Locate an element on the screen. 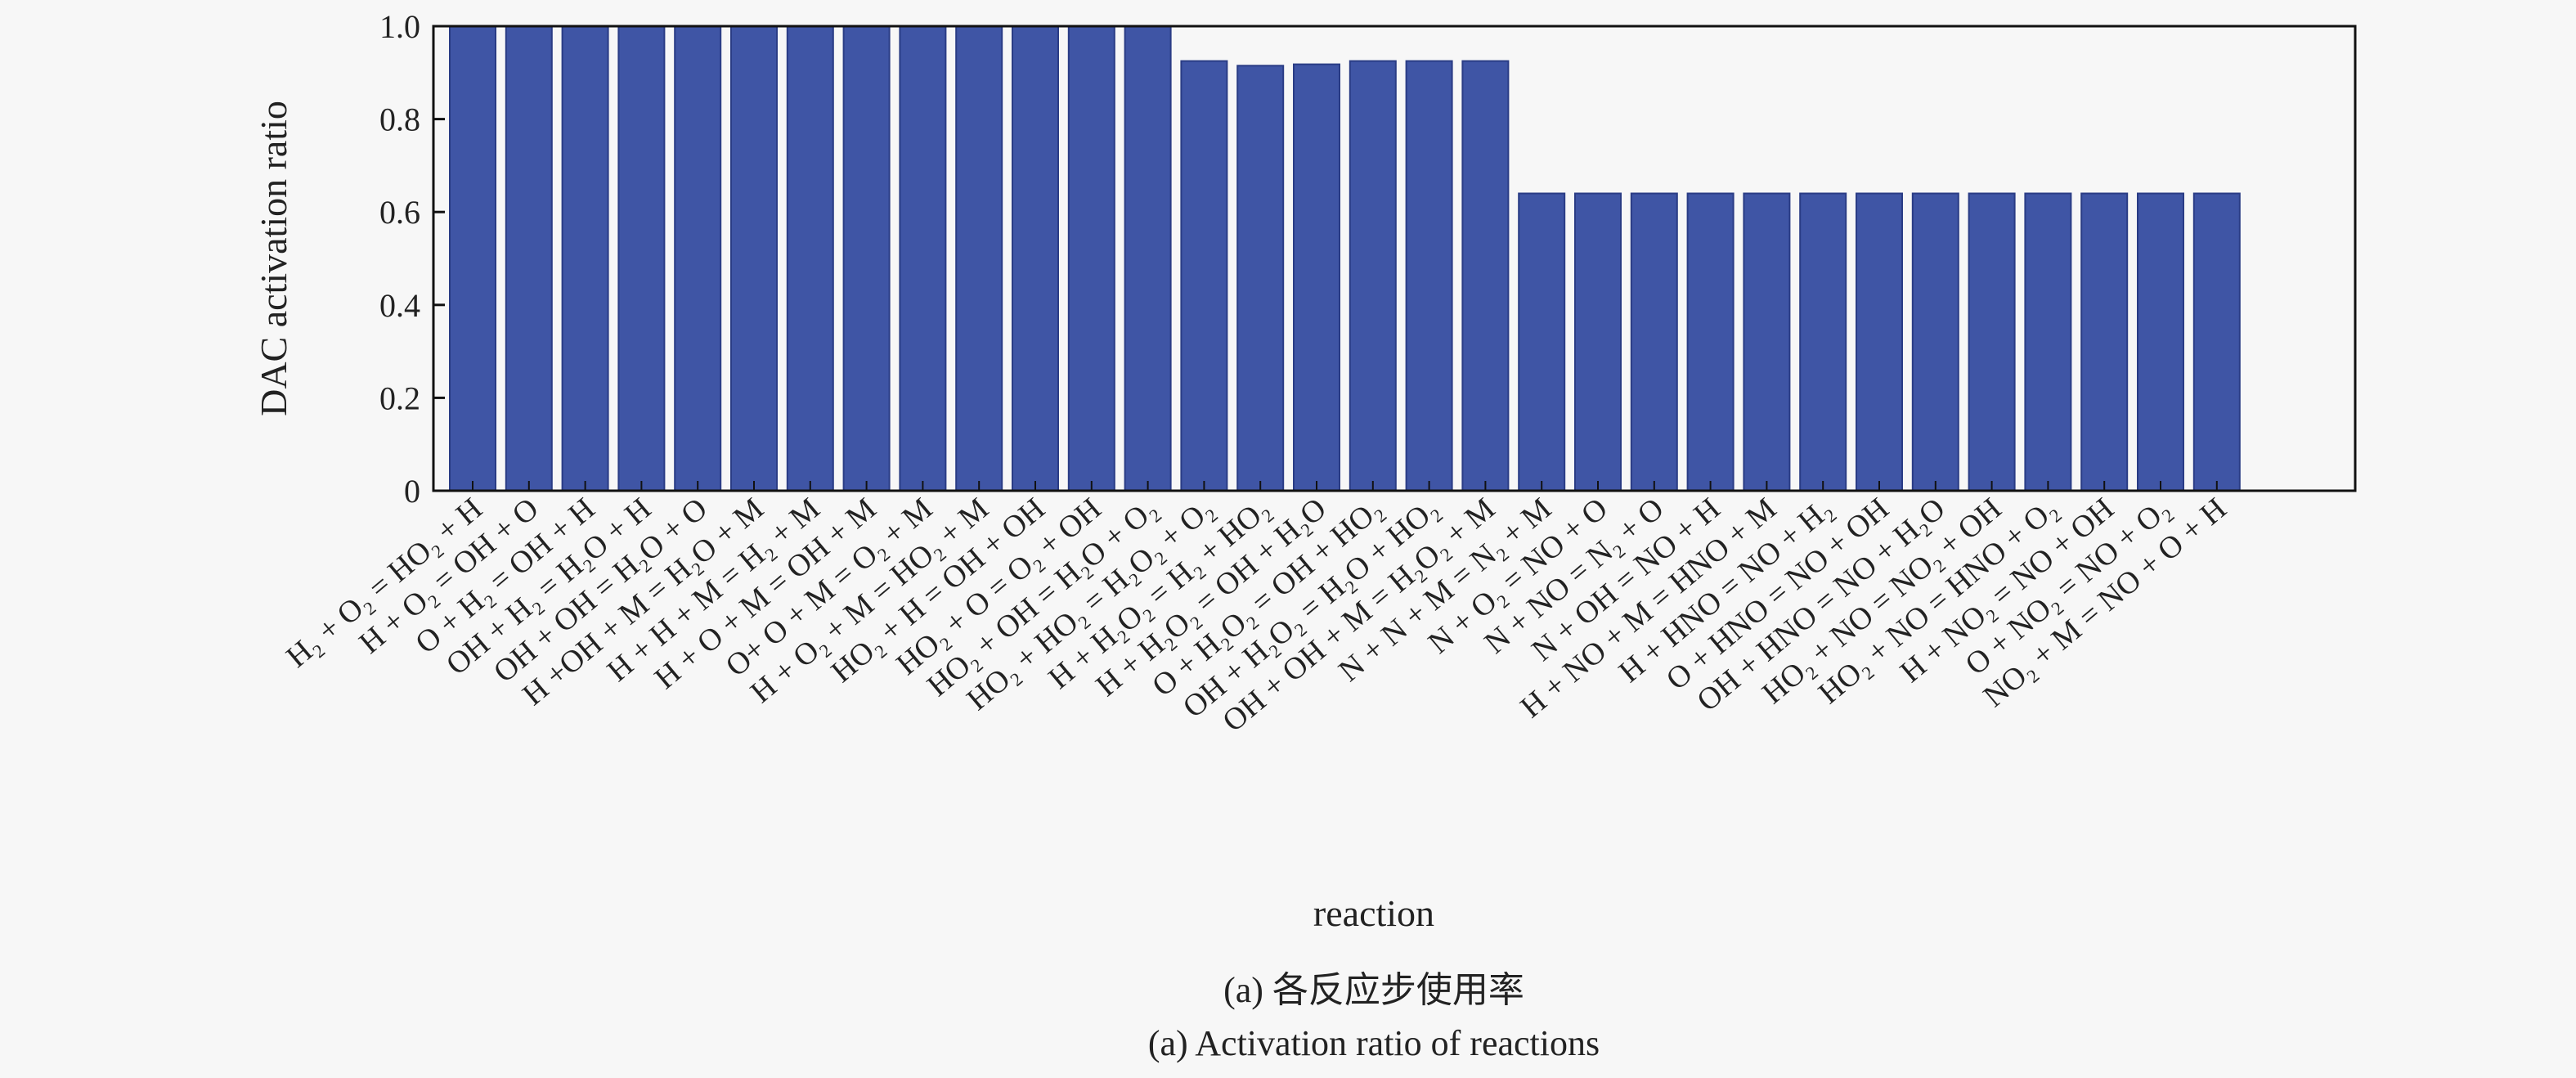 The height and width of the screenshot is (1078, 2576). x-axis-title: reaction is located at coordinates (1373, 913).